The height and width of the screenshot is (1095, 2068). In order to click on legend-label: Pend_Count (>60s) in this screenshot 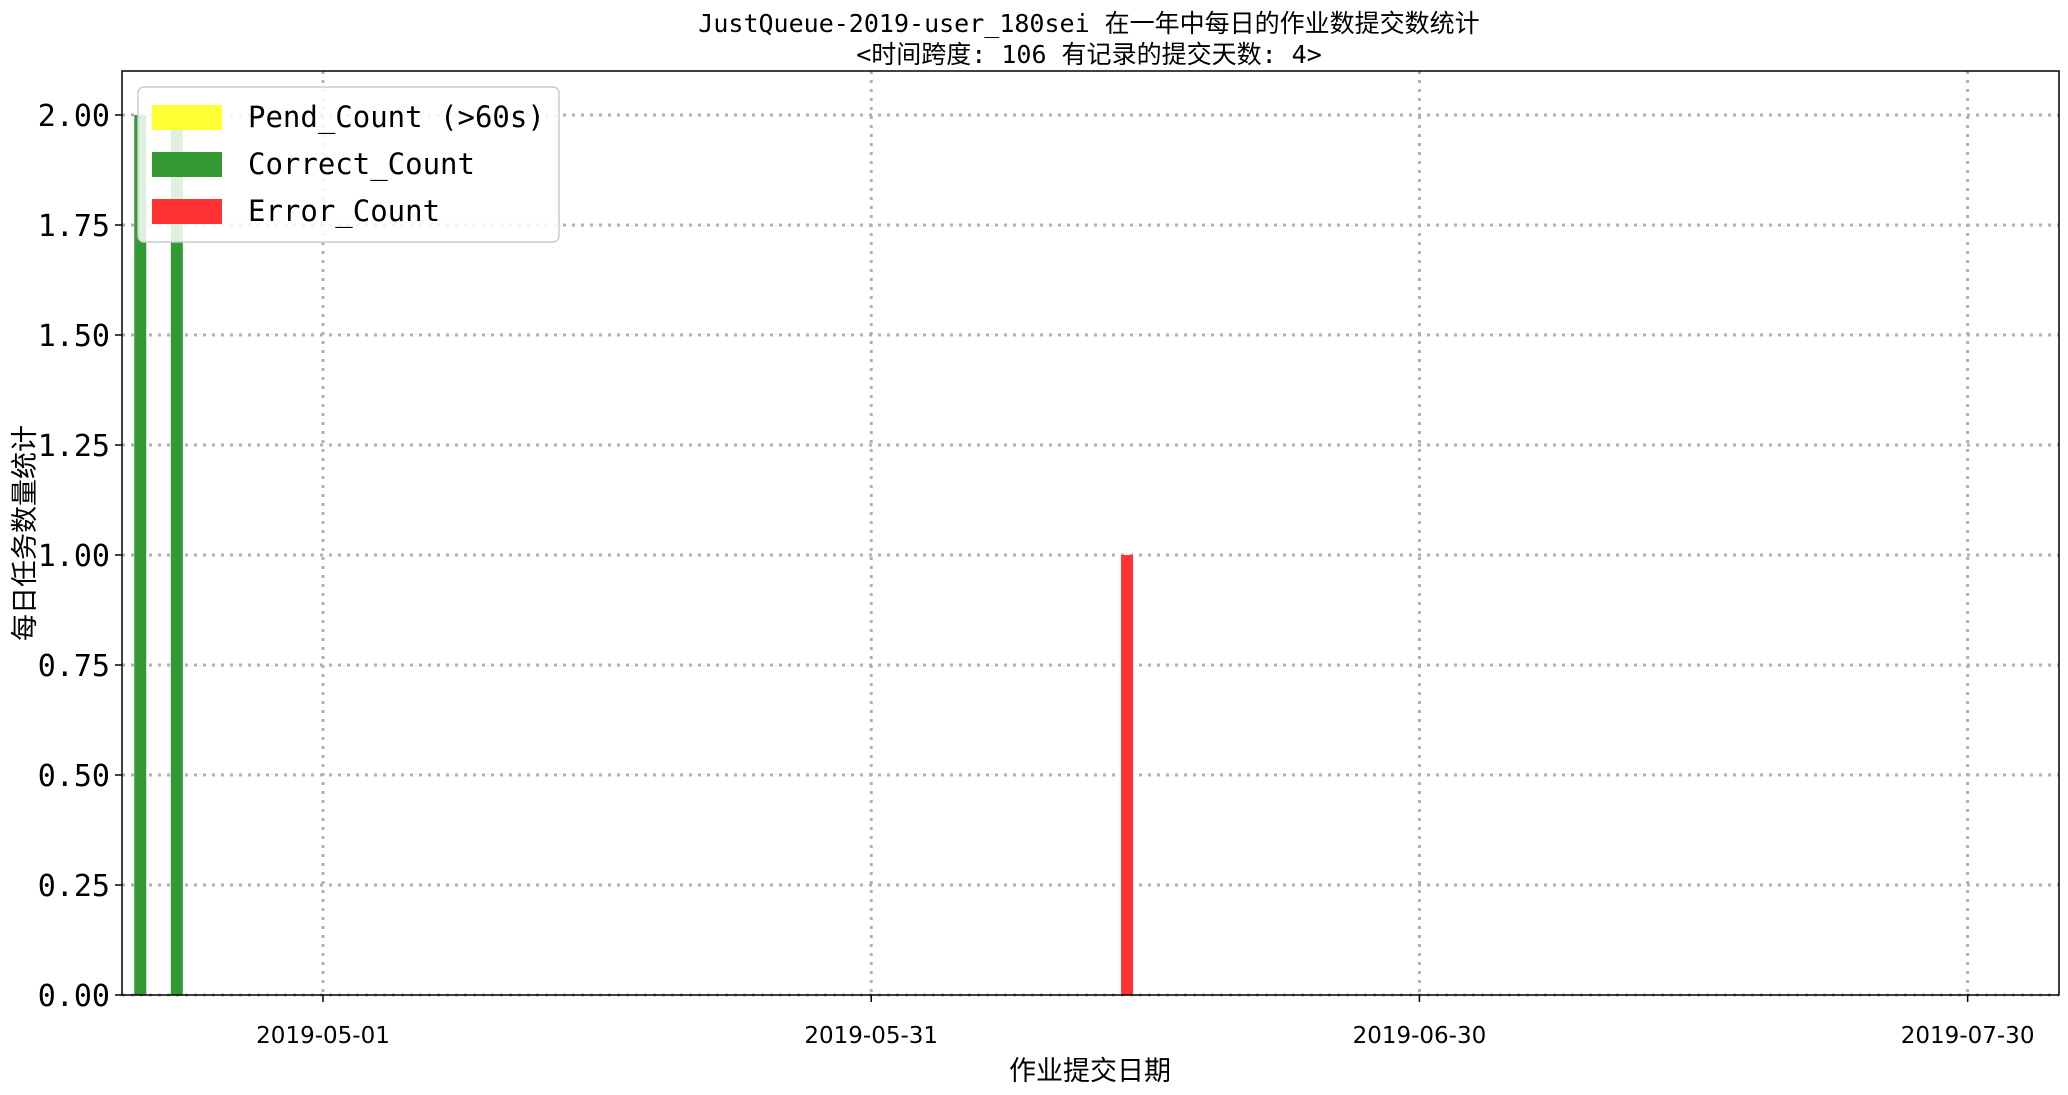, I will do `click(396, 117)`.